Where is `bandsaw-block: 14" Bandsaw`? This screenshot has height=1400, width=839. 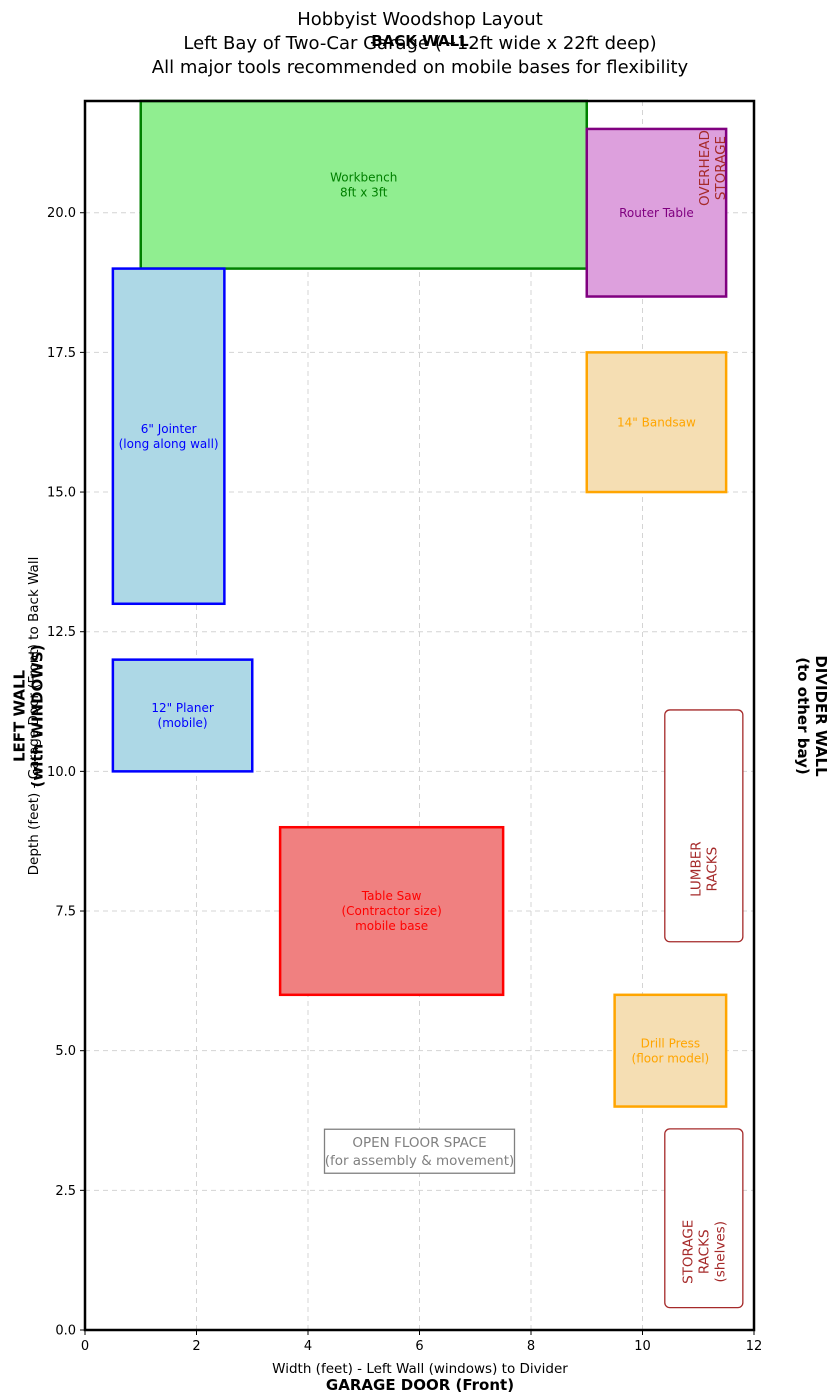 bandsaw-block: 14" Bandsaw is located at coordinates (656, 422).